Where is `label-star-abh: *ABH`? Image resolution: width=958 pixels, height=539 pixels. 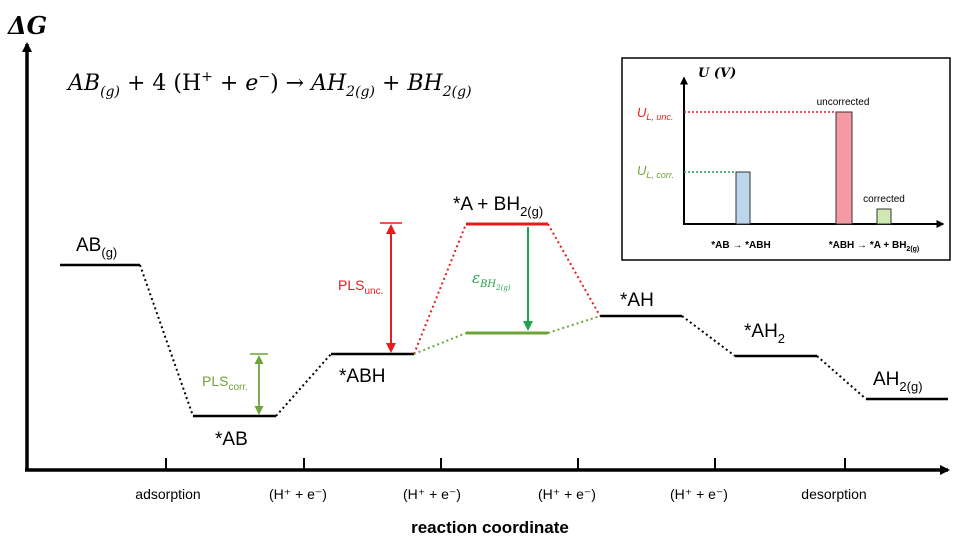 label-star-abh: *ABH is located at coordinates (362, 376).